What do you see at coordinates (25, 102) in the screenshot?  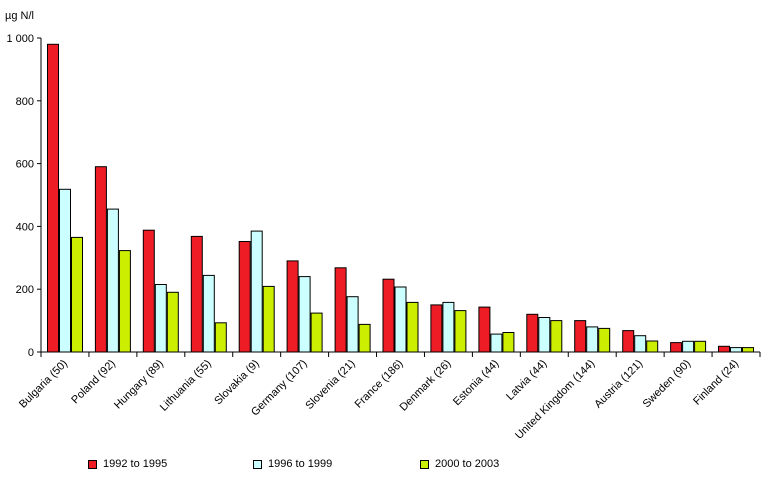 I see `y-tick-label: 800` at bounding box center [25, 102].